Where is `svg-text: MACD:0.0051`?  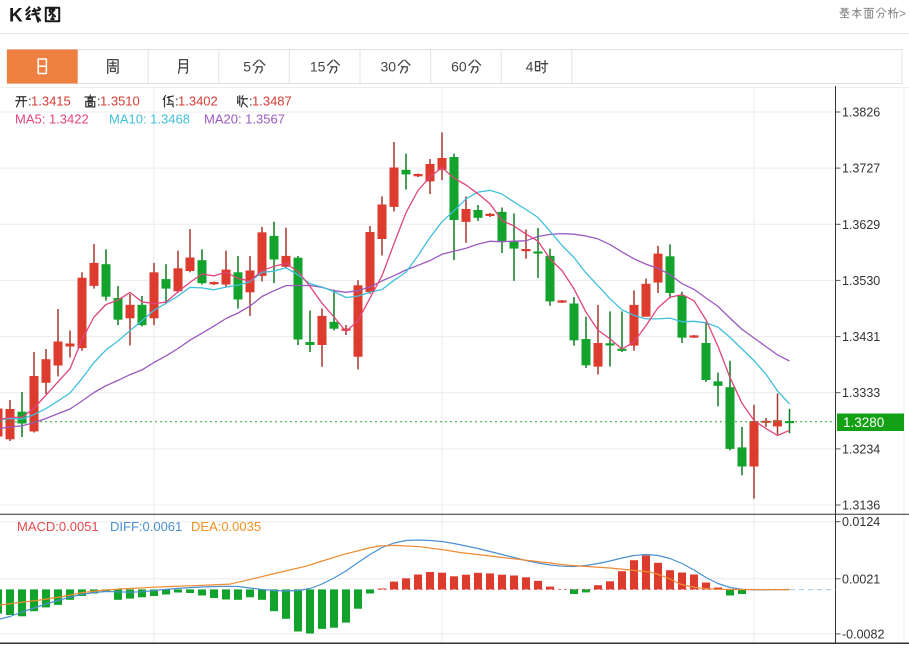 svg-text: MACD:0.0051 is located at coordinates (58, 526).